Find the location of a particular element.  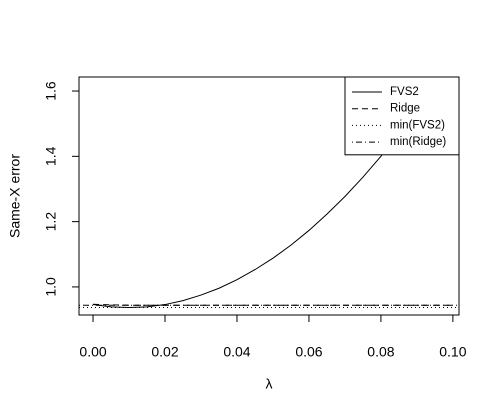

y-tick-label: 1.6 is located at coordinates (51, 91).